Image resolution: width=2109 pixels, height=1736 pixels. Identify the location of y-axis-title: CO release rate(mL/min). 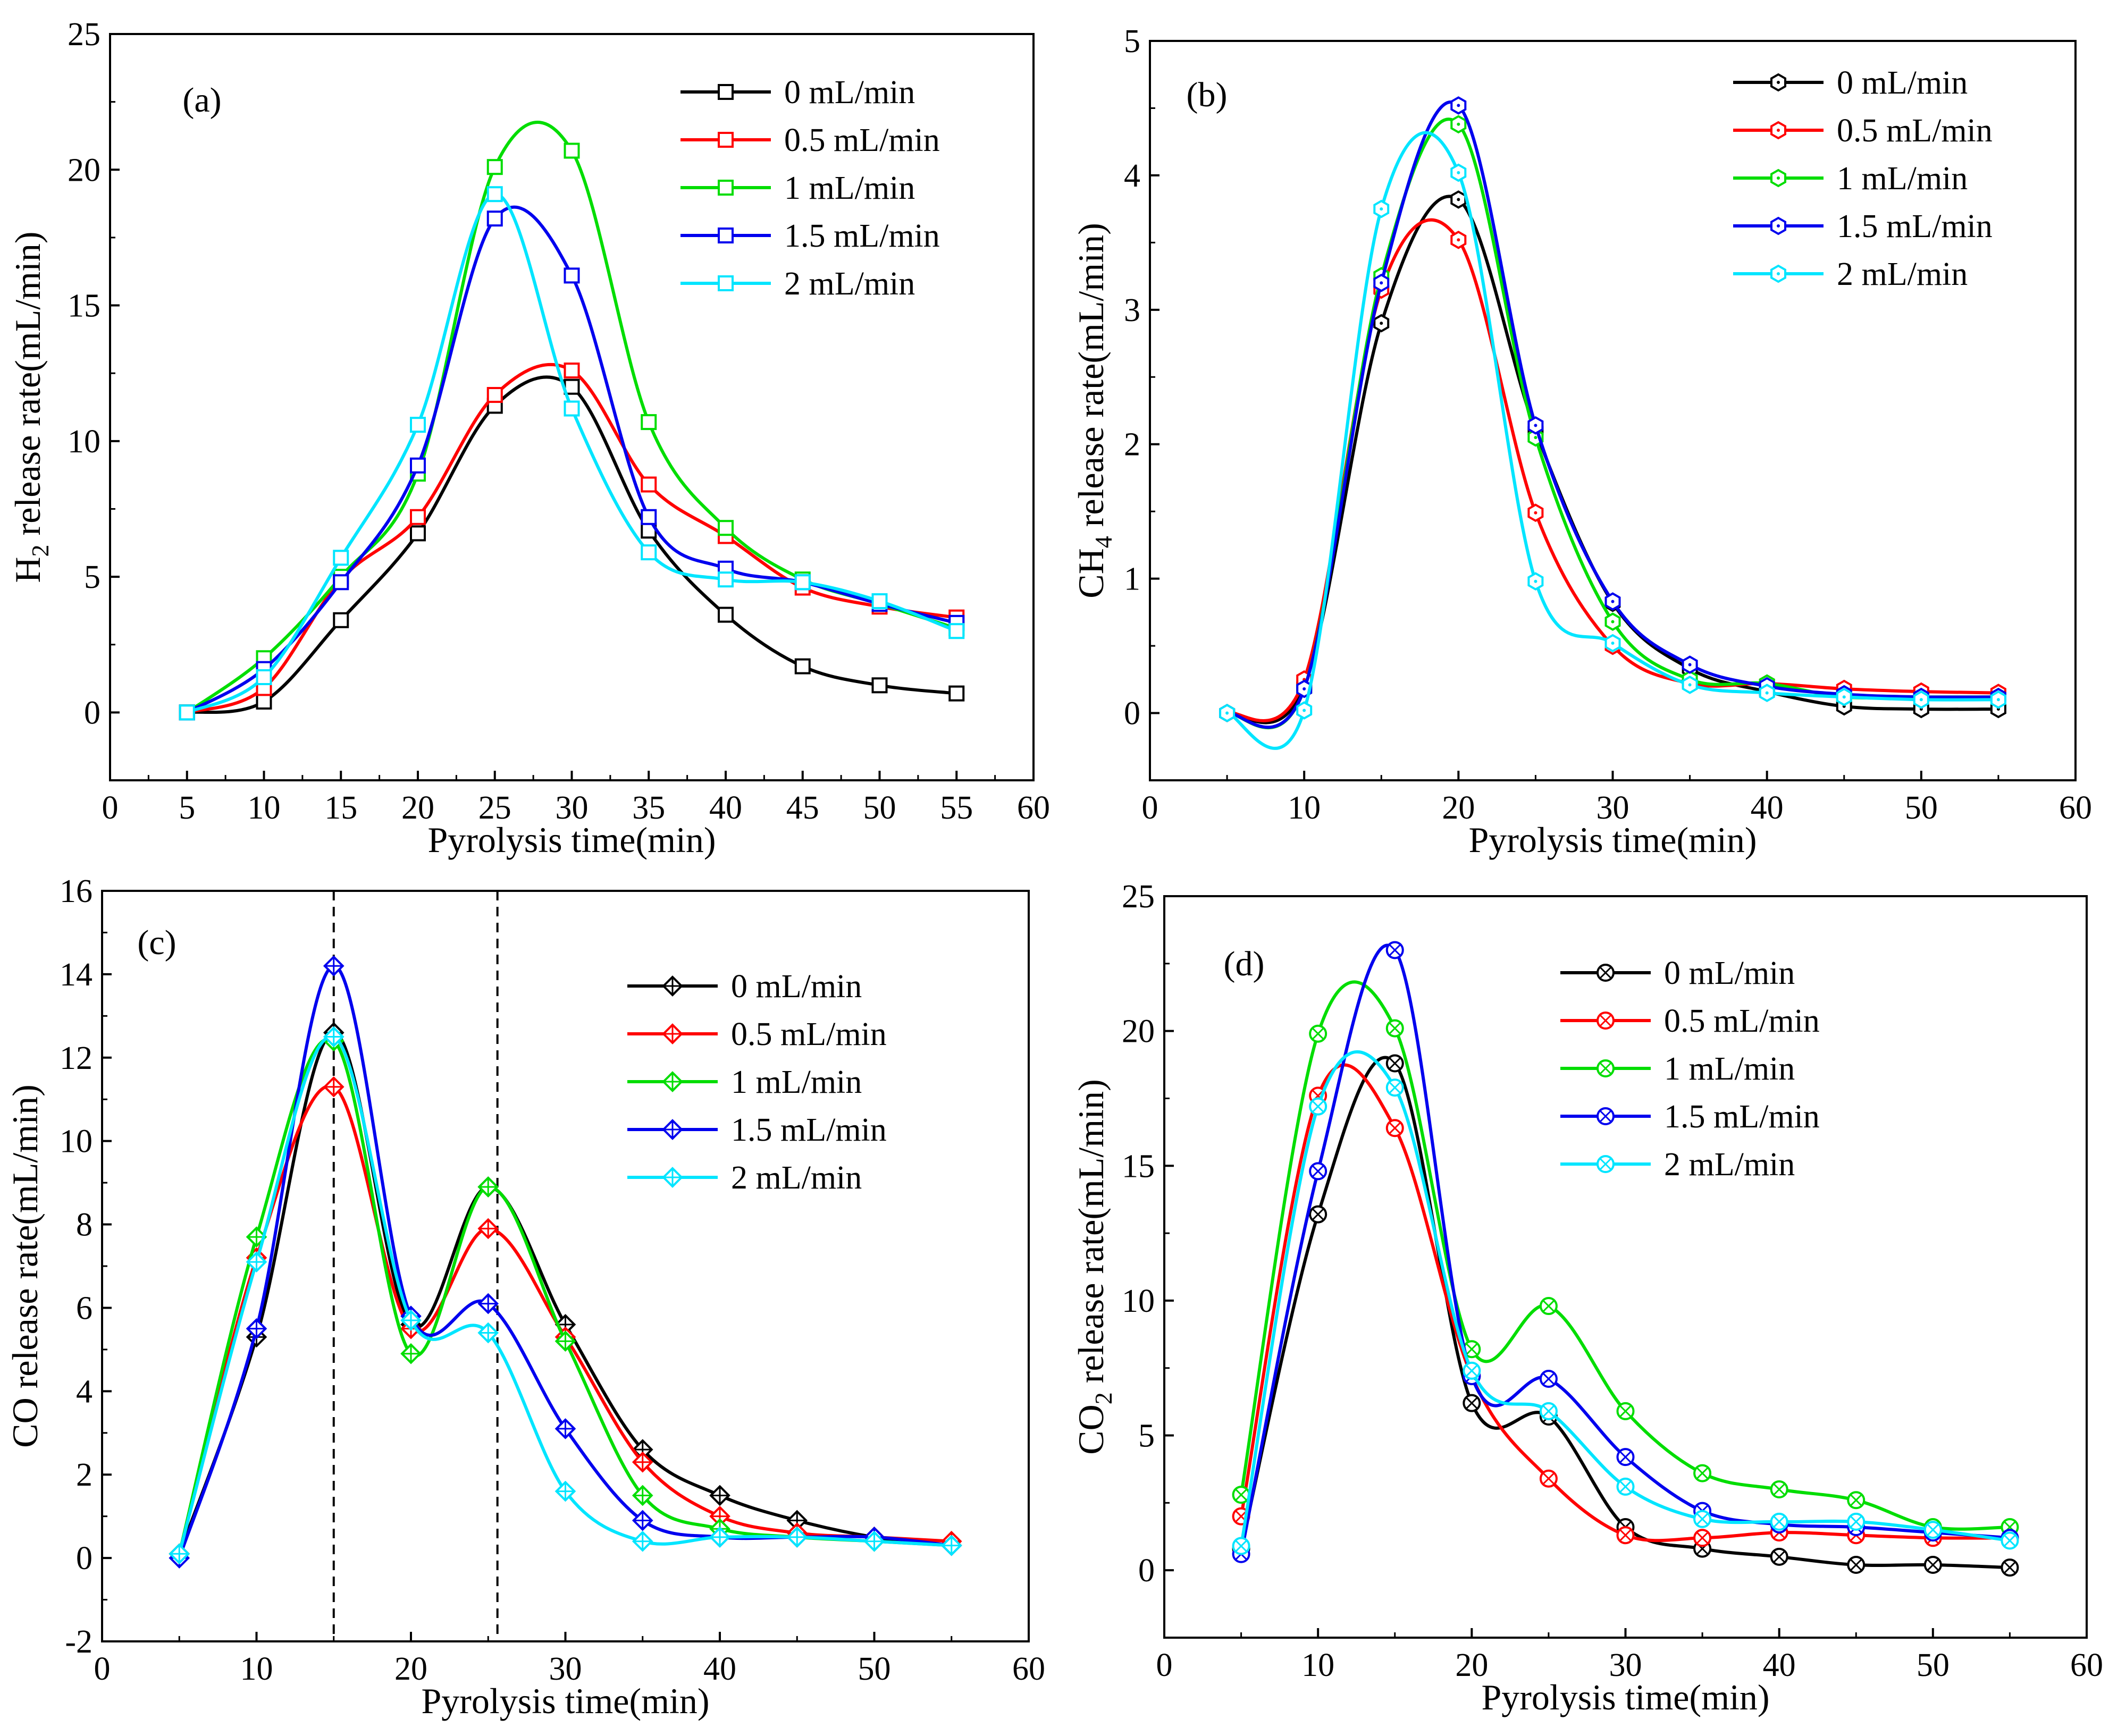
(25, 1266).